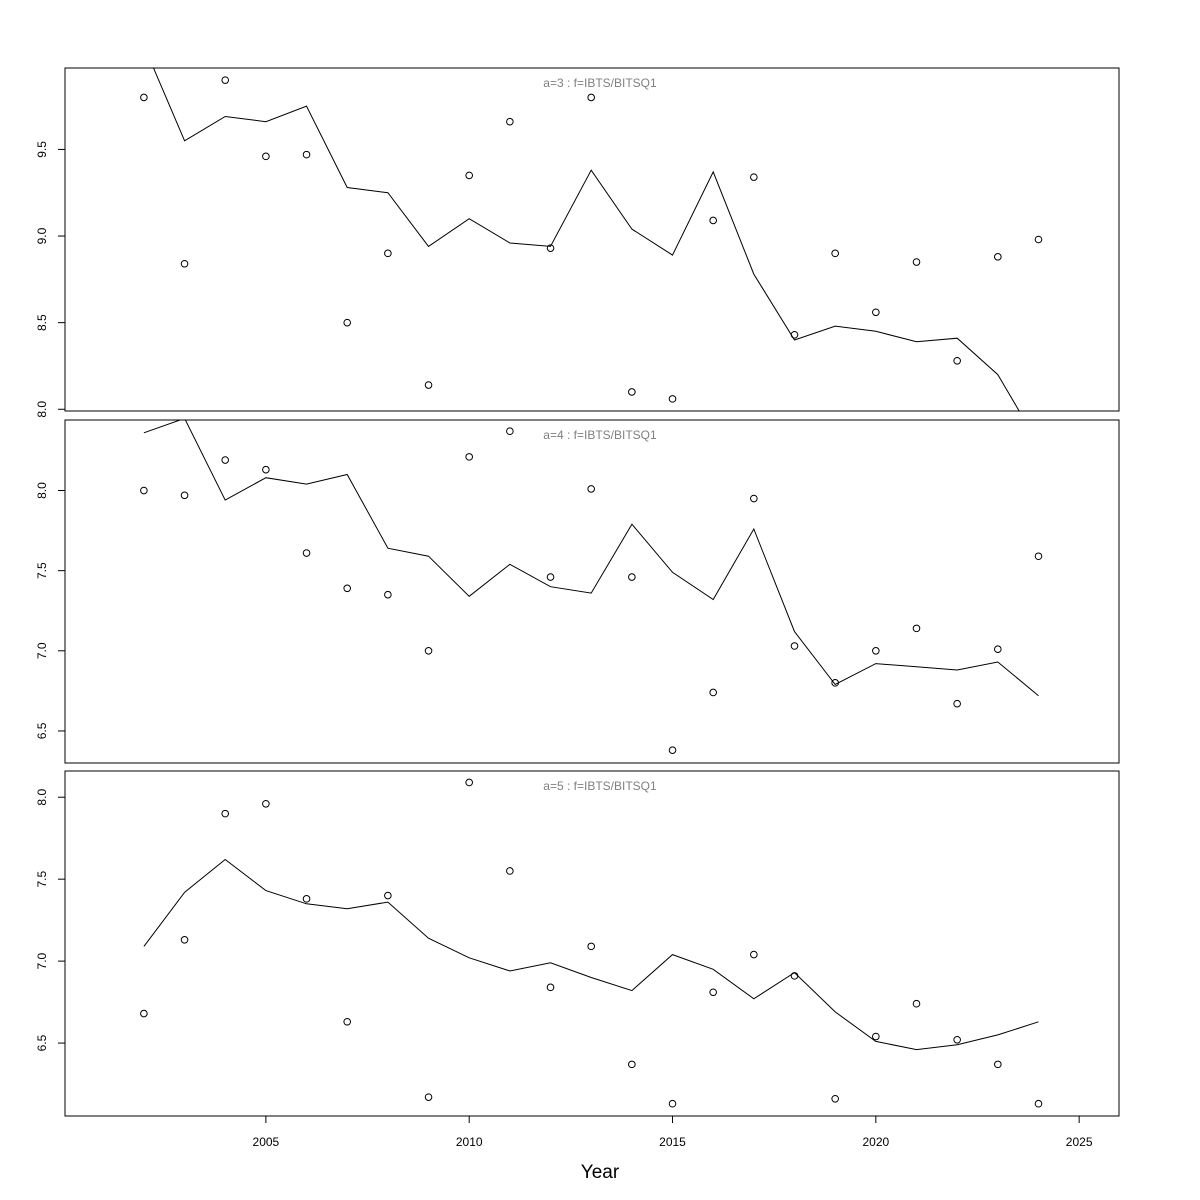  I want to click on y-tick-label: 9.0, so click(42, 235).